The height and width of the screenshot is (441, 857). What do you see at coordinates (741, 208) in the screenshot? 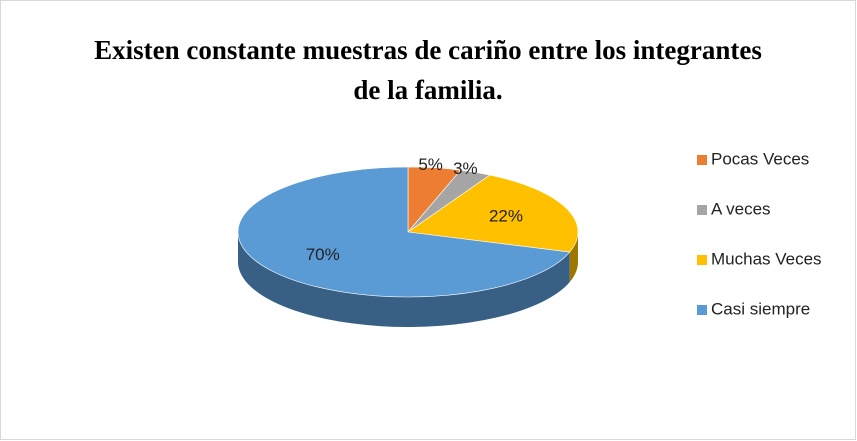
I see `legend-label: A veces` at bounding box center [741, 208].